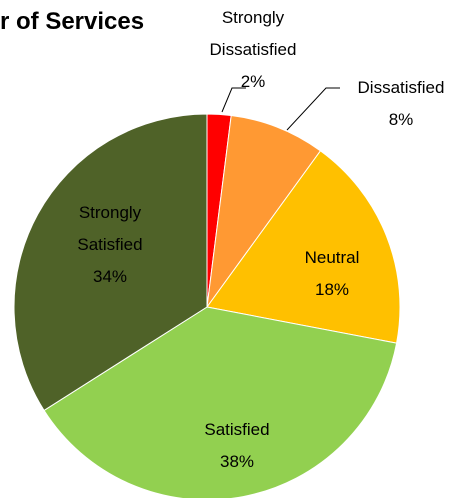  Describe the element at coordinates (401, 104) in the screenshot. I see `data-label: Dissatisfied 8%` at that location.